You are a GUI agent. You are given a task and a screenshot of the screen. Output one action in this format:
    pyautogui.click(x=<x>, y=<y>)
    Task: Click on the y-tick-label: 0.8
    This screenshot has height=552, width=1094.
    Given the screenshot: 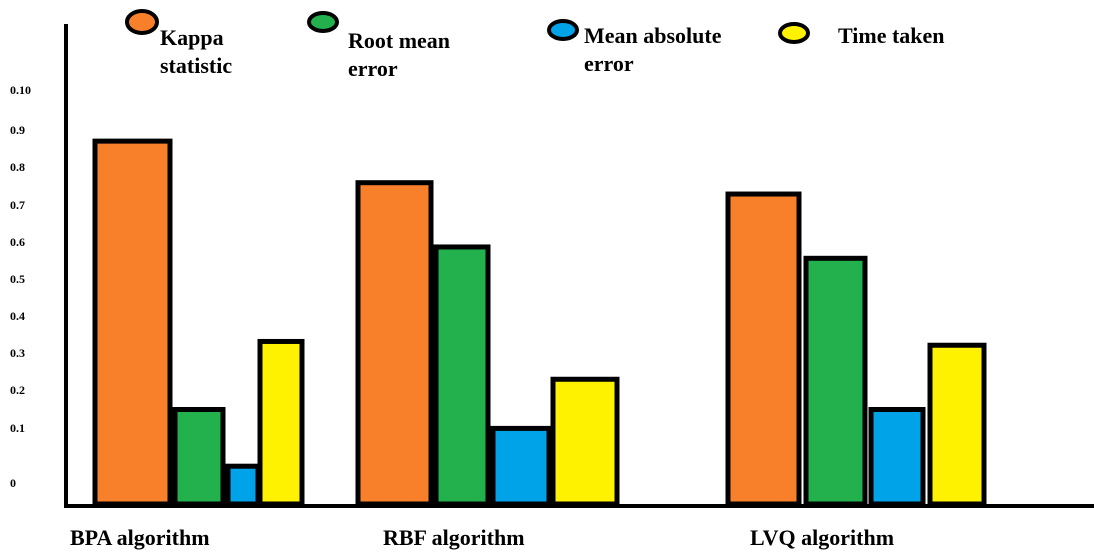 What is the action you would take?
    pyautogui.click(x=17, y=167)
    